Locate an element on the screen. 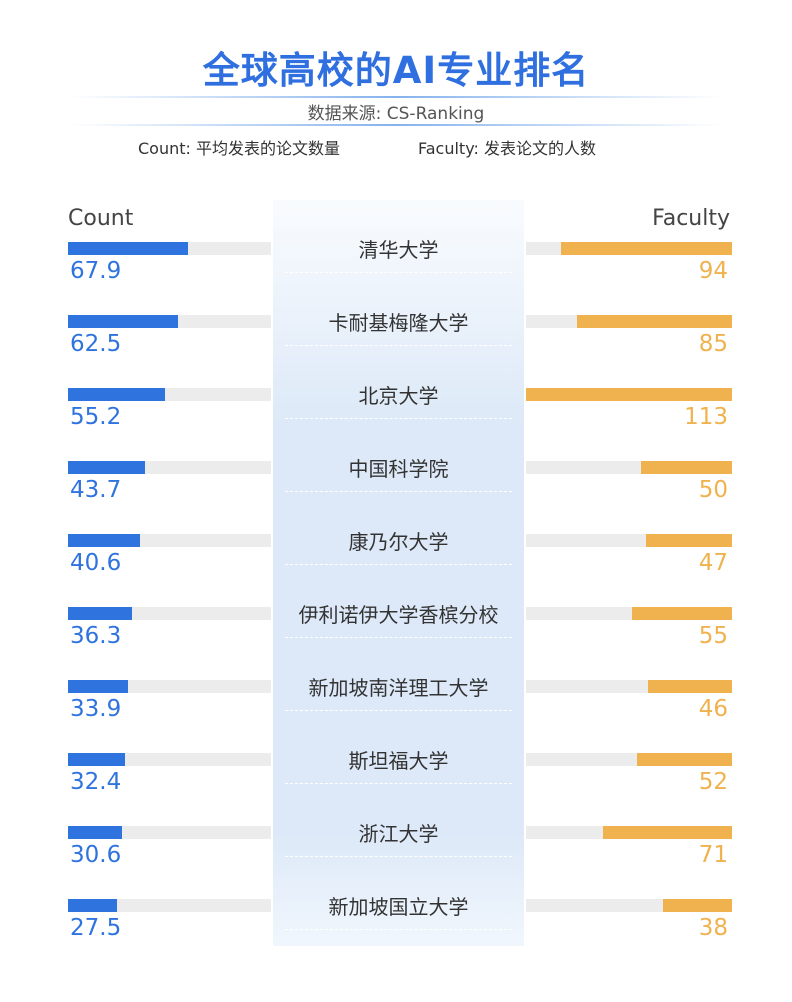 This screenshot has height=1002, width=792. faculty-value-label: 94 is located at coordinates (713, 271).